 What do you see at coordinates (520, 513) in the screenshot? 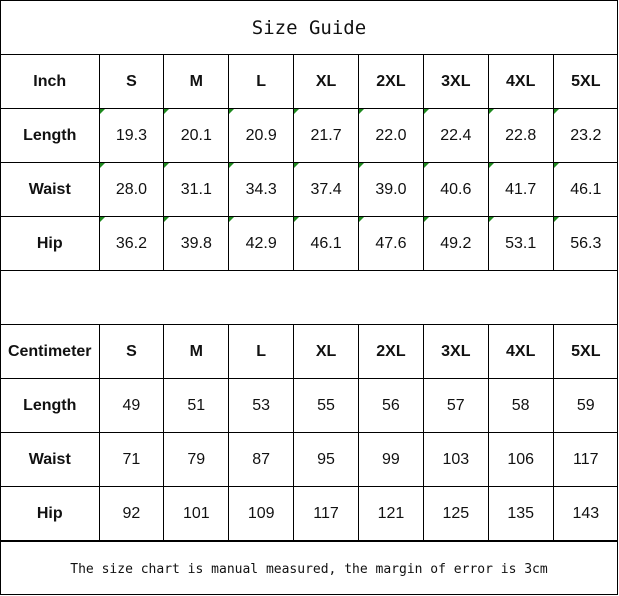
I see `measurement-cell: 135` at bounding box center [520, 513].